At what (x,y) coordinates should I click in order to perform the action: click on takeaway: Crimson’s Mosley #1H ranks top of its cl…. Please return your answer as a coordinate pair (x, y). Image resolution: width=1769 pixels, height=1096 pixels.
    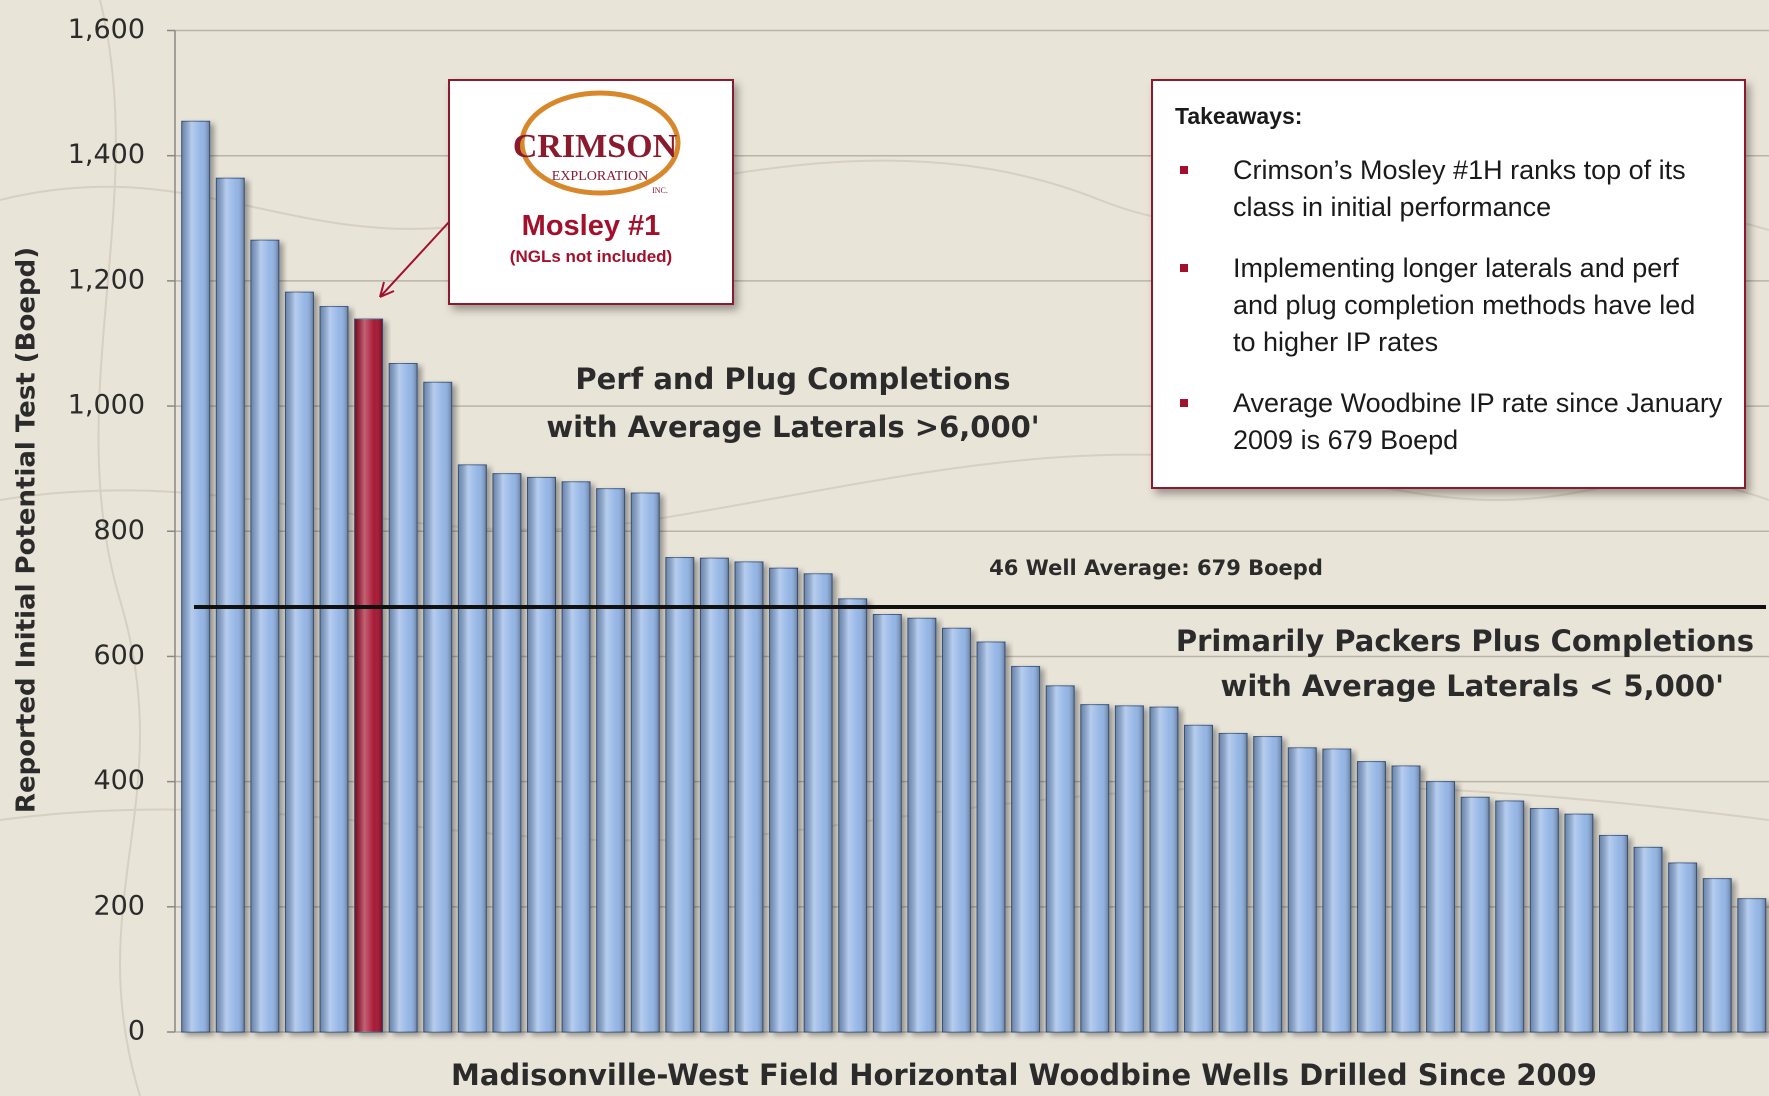
    Looking at the image, I should click on (1450, 189).